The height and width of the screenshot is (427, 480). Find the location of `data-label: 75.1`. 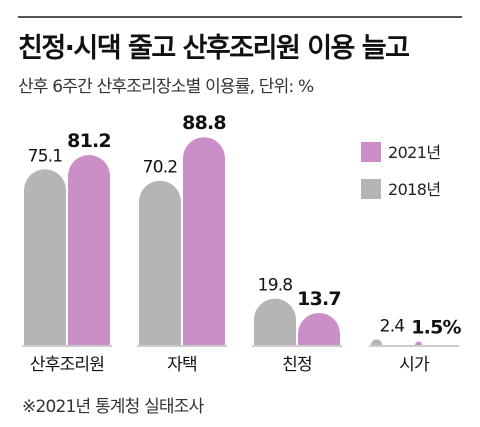

data-label: 75.1 is located at coordinates (45, 156).